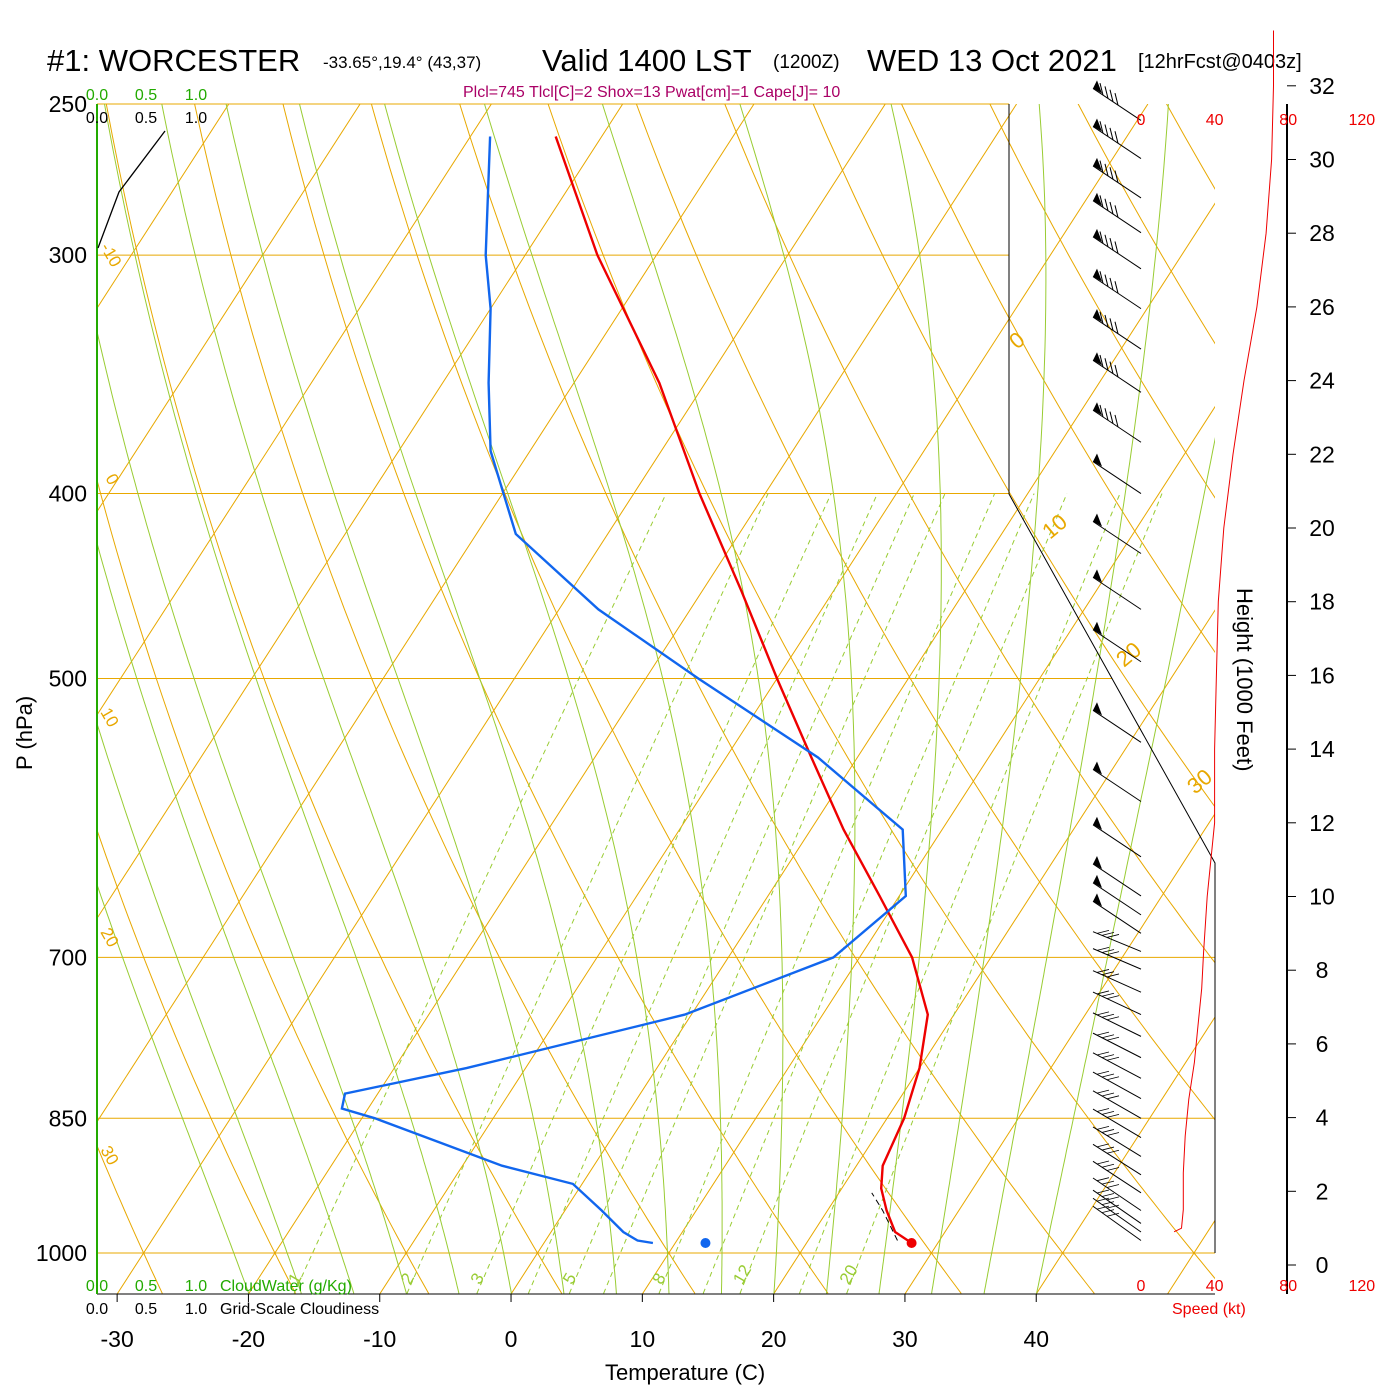 This screenshot has width=1400, height=1400. What do you see at coordinates (117, 1339) in the screenshot?
I see `temp-tick-label: -30` at bounding box center [117, 1339].